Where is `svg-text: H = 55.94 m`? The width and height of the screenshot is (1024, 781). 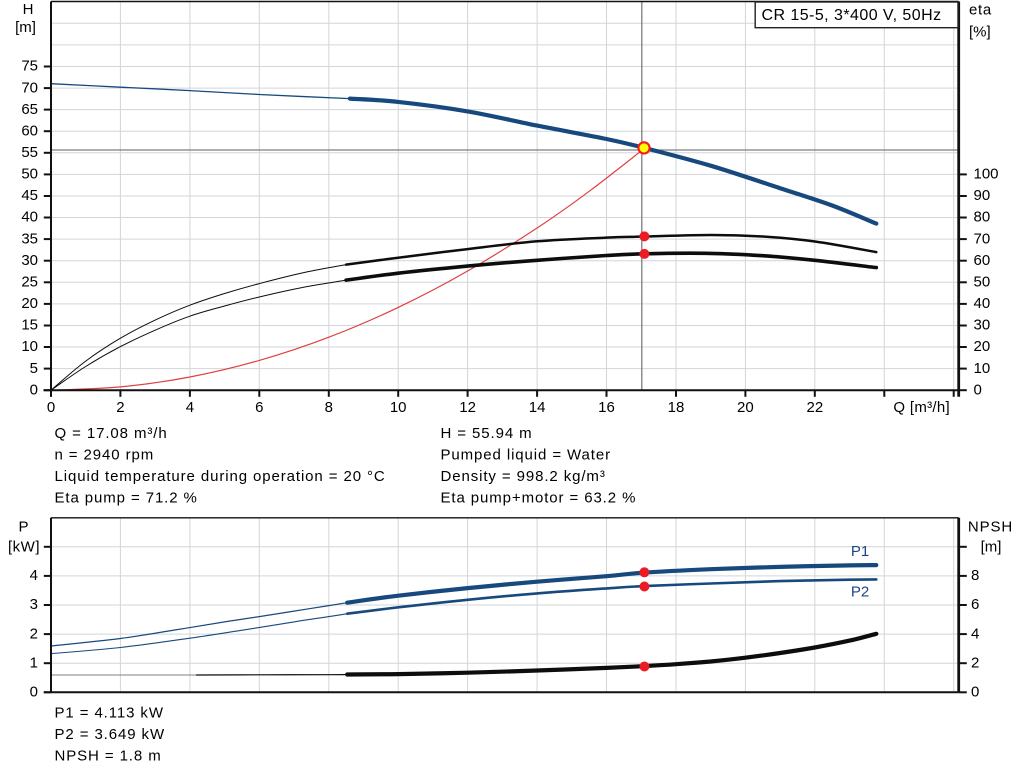 svg-text: H = 55.94 m is located at coordinates (487, 433).